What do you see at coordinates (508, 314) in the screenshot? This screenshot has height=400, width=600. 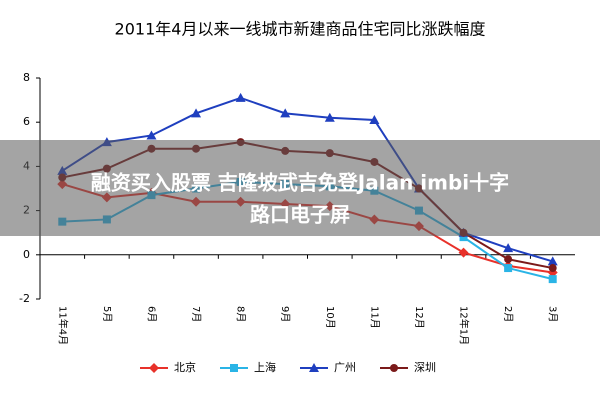 I see `x-tick-label: 2月` at bounding box center [508, 314].